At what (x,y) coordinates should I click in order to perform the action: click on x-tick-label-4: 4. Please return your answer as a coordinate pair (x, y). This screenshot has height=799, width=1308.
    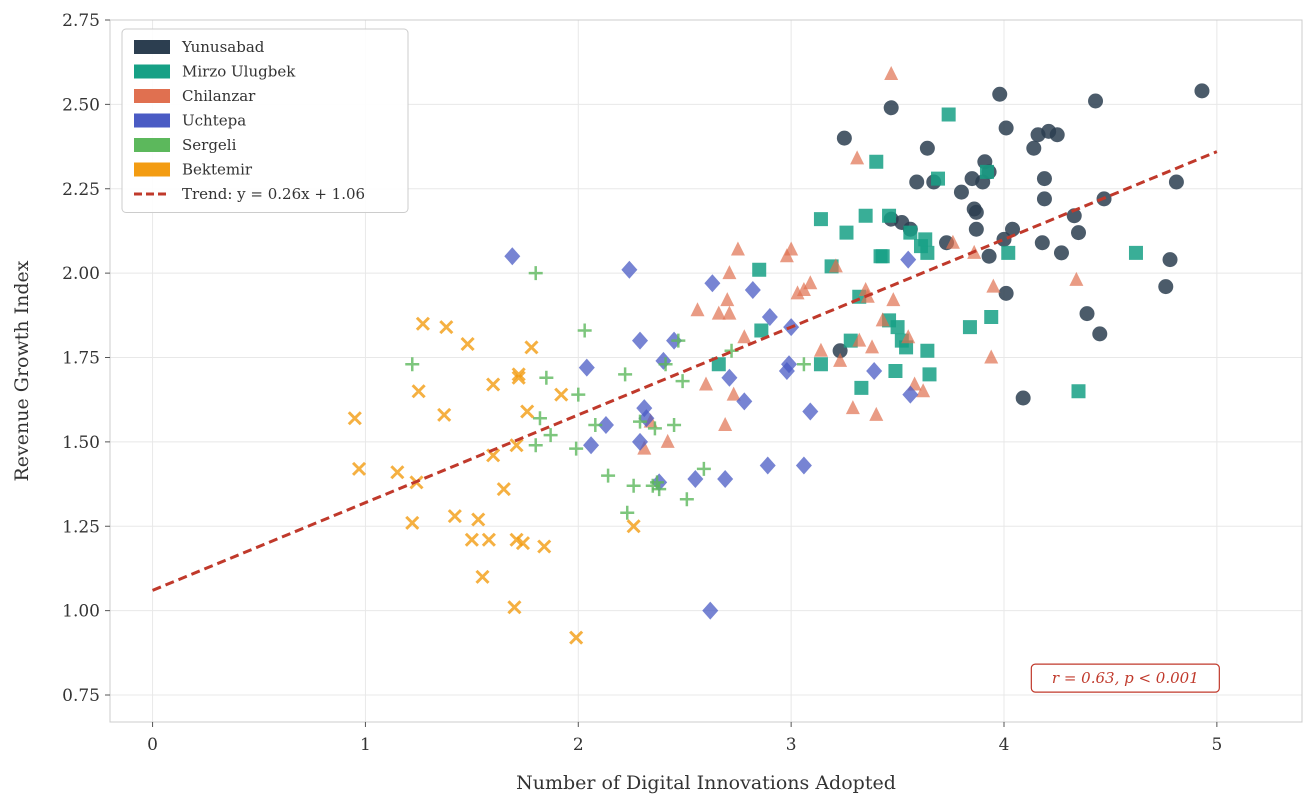
    Looking at the image, I should click on (1004, 745).